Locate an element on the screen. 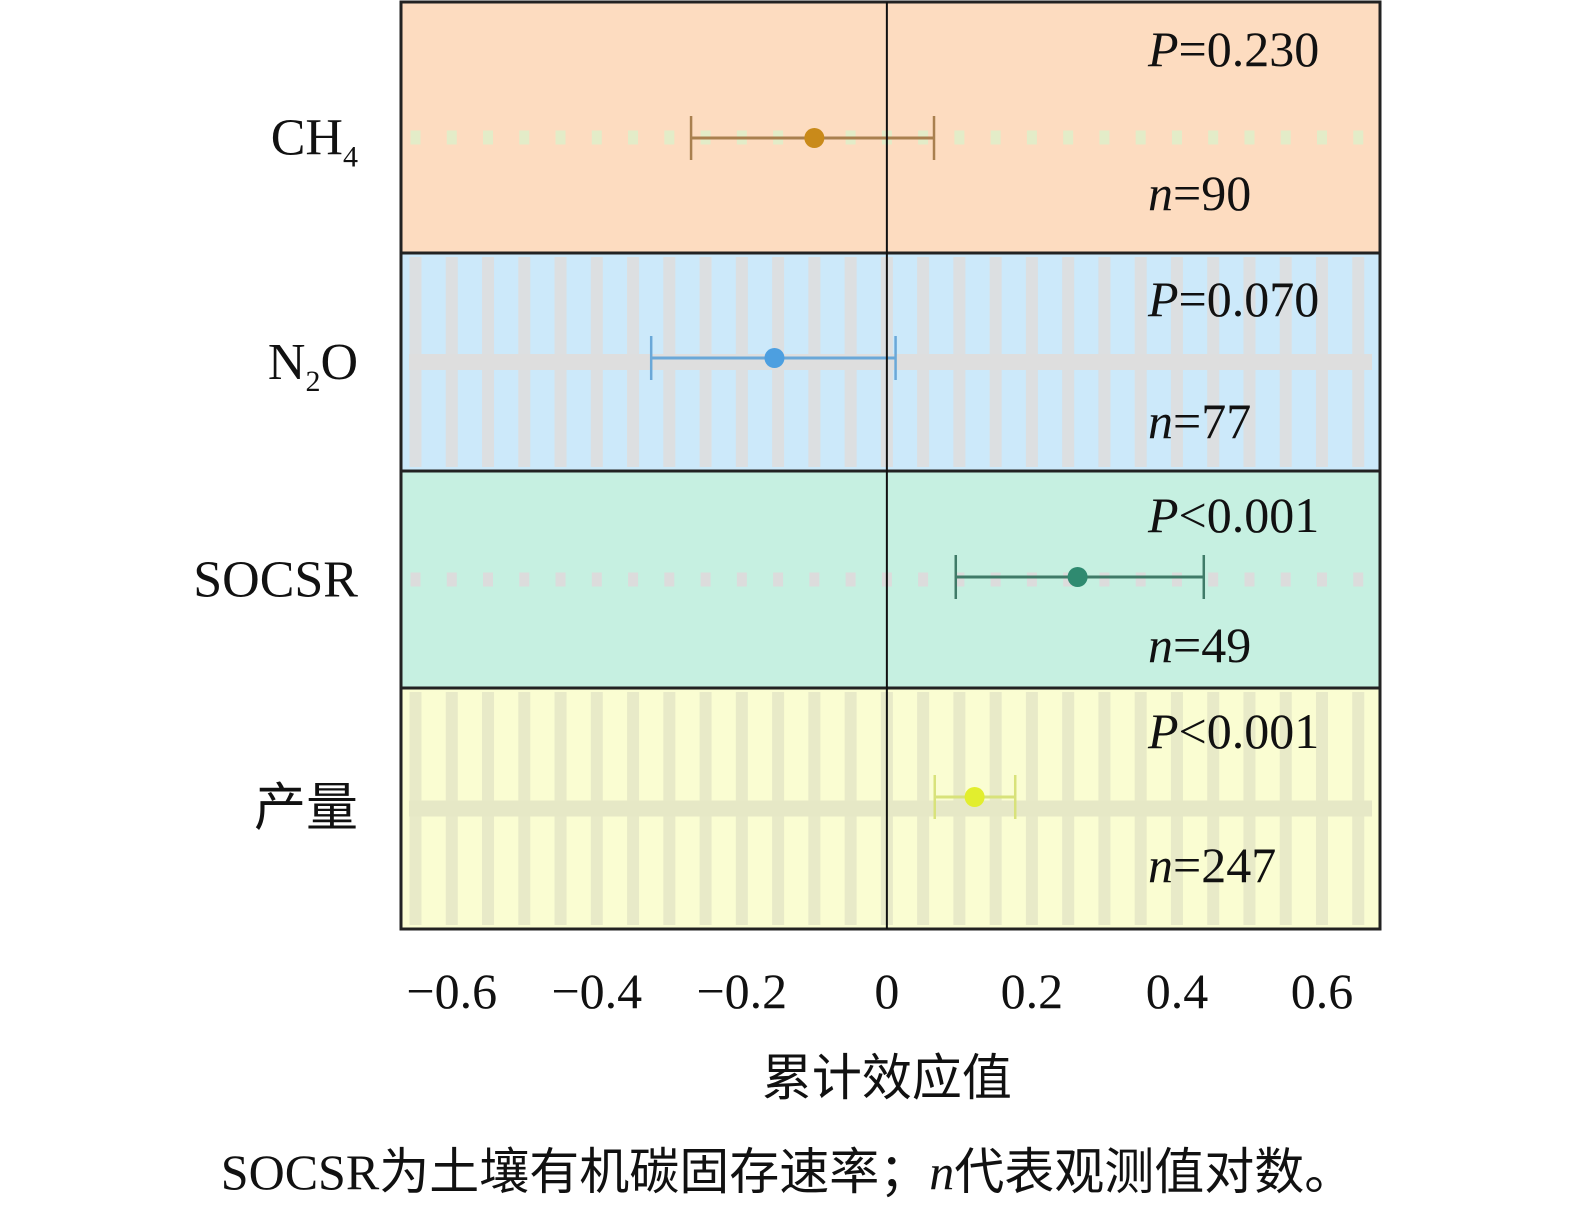 The width and height of the screenshot is (1575, 1208). x-tick-label: −0.4 is located at coordinates (596, 991).